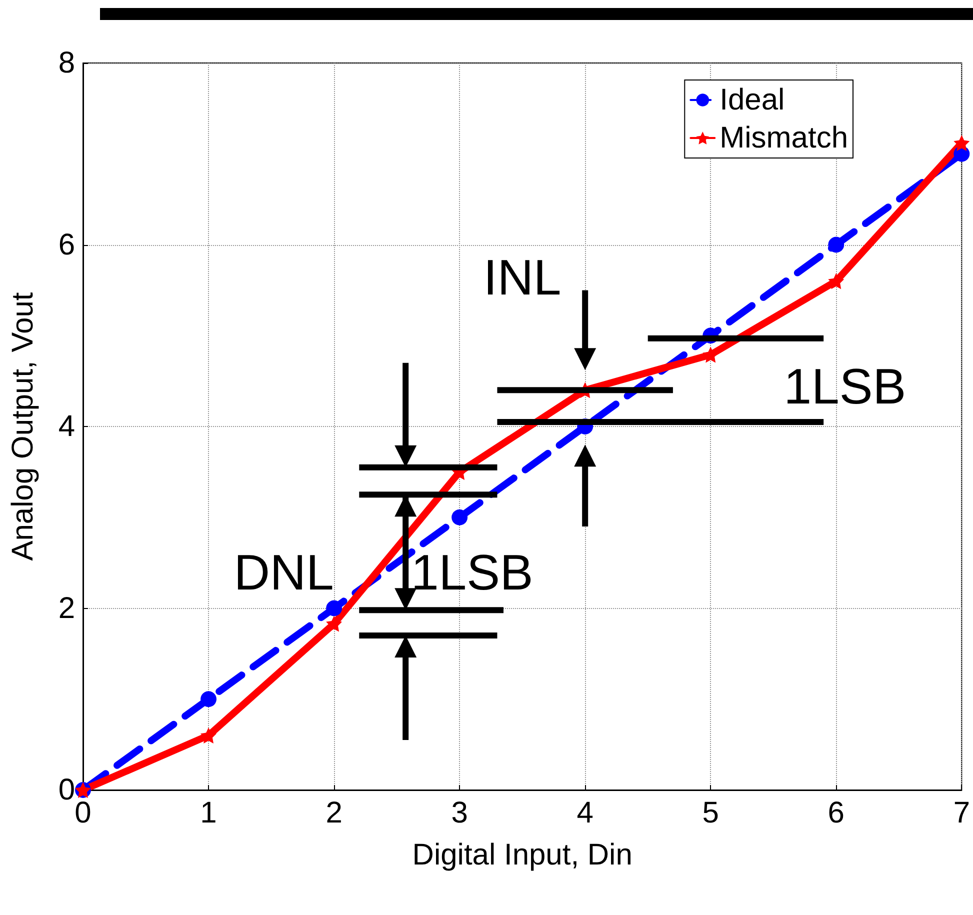  Describe the element at coordinates (66, 426) in the screenshot. I see `y-tick-label: 4` at that location.